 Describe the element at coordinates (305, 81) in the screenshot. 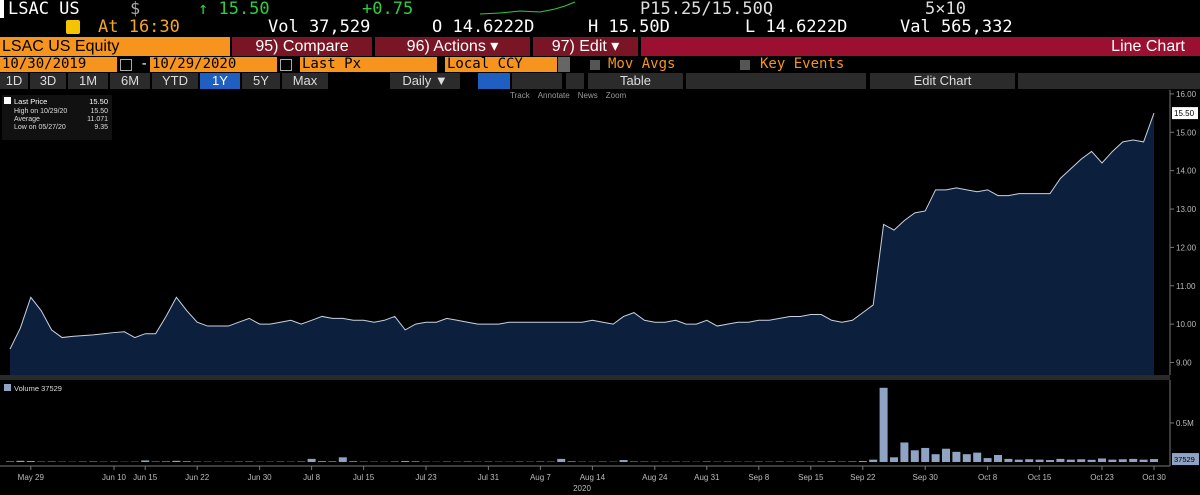

I see `period-button: Max` at that location.